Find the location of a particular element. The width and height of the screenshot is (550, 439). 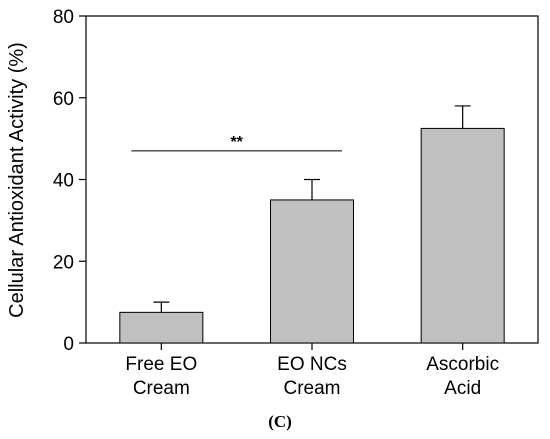

x-category-label-line: Acid is located at coordinates (462, 388).